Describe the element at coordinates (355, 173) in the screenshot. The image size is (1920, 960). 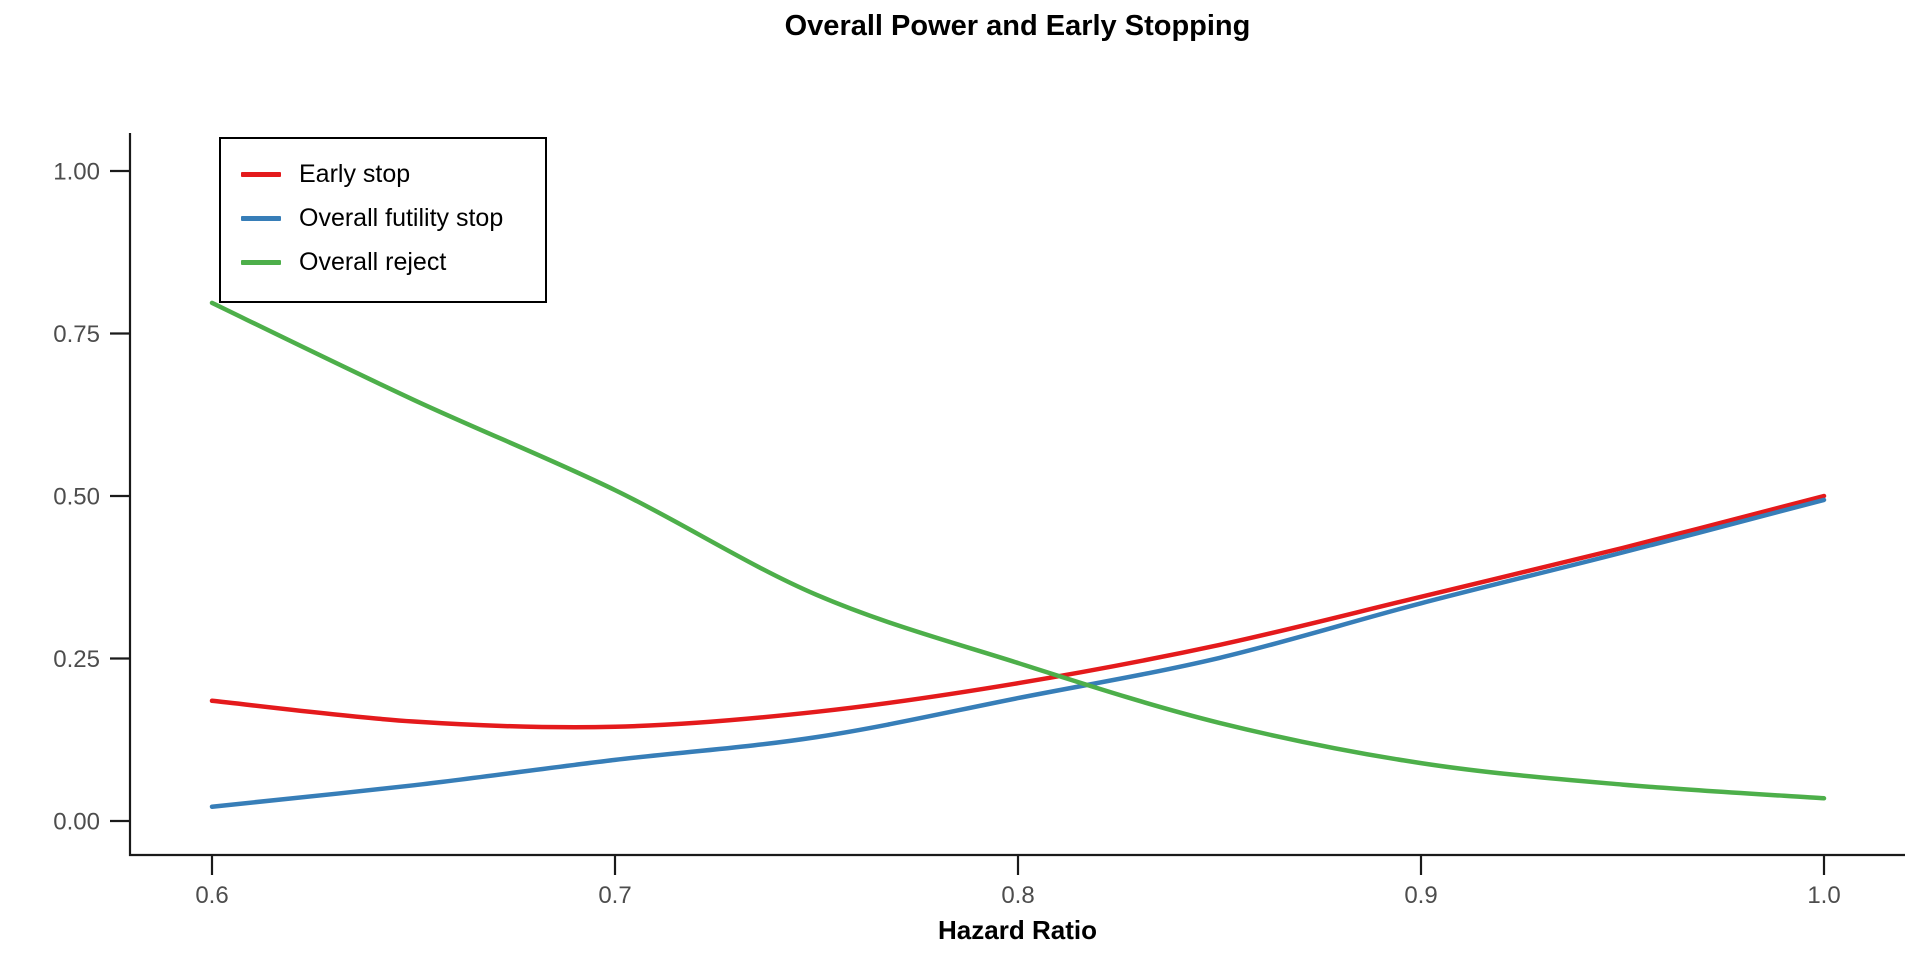
I see `legend-item-label: Early stop` at that location.